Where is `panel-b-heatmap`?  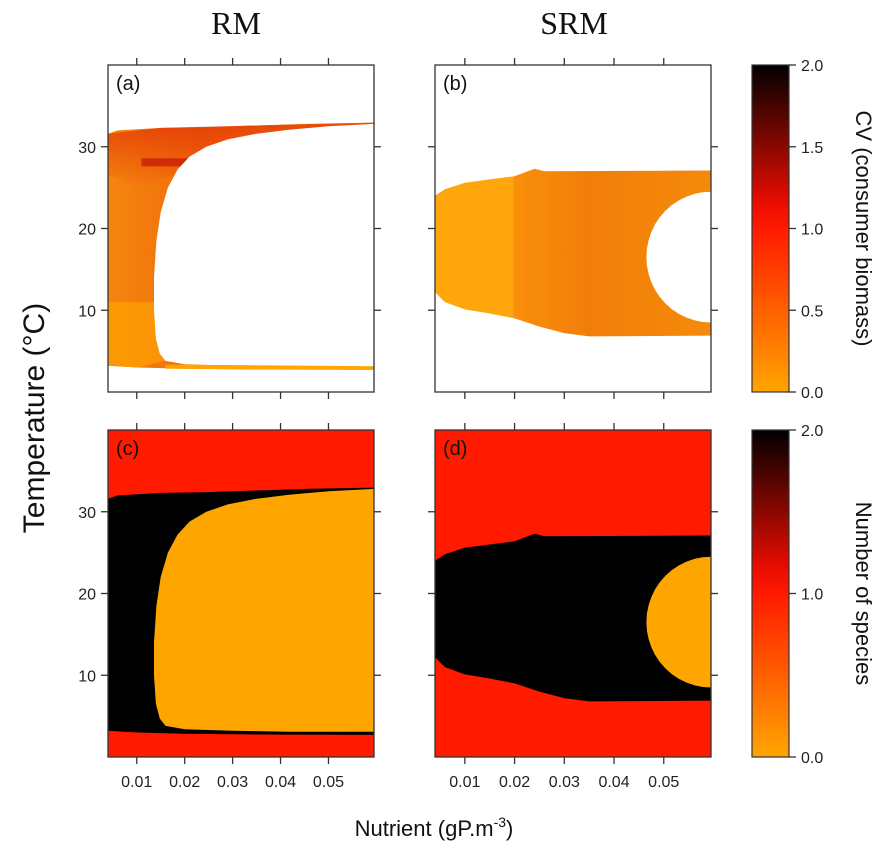
panel-b-heatmap is located at coordinates (573, 252).